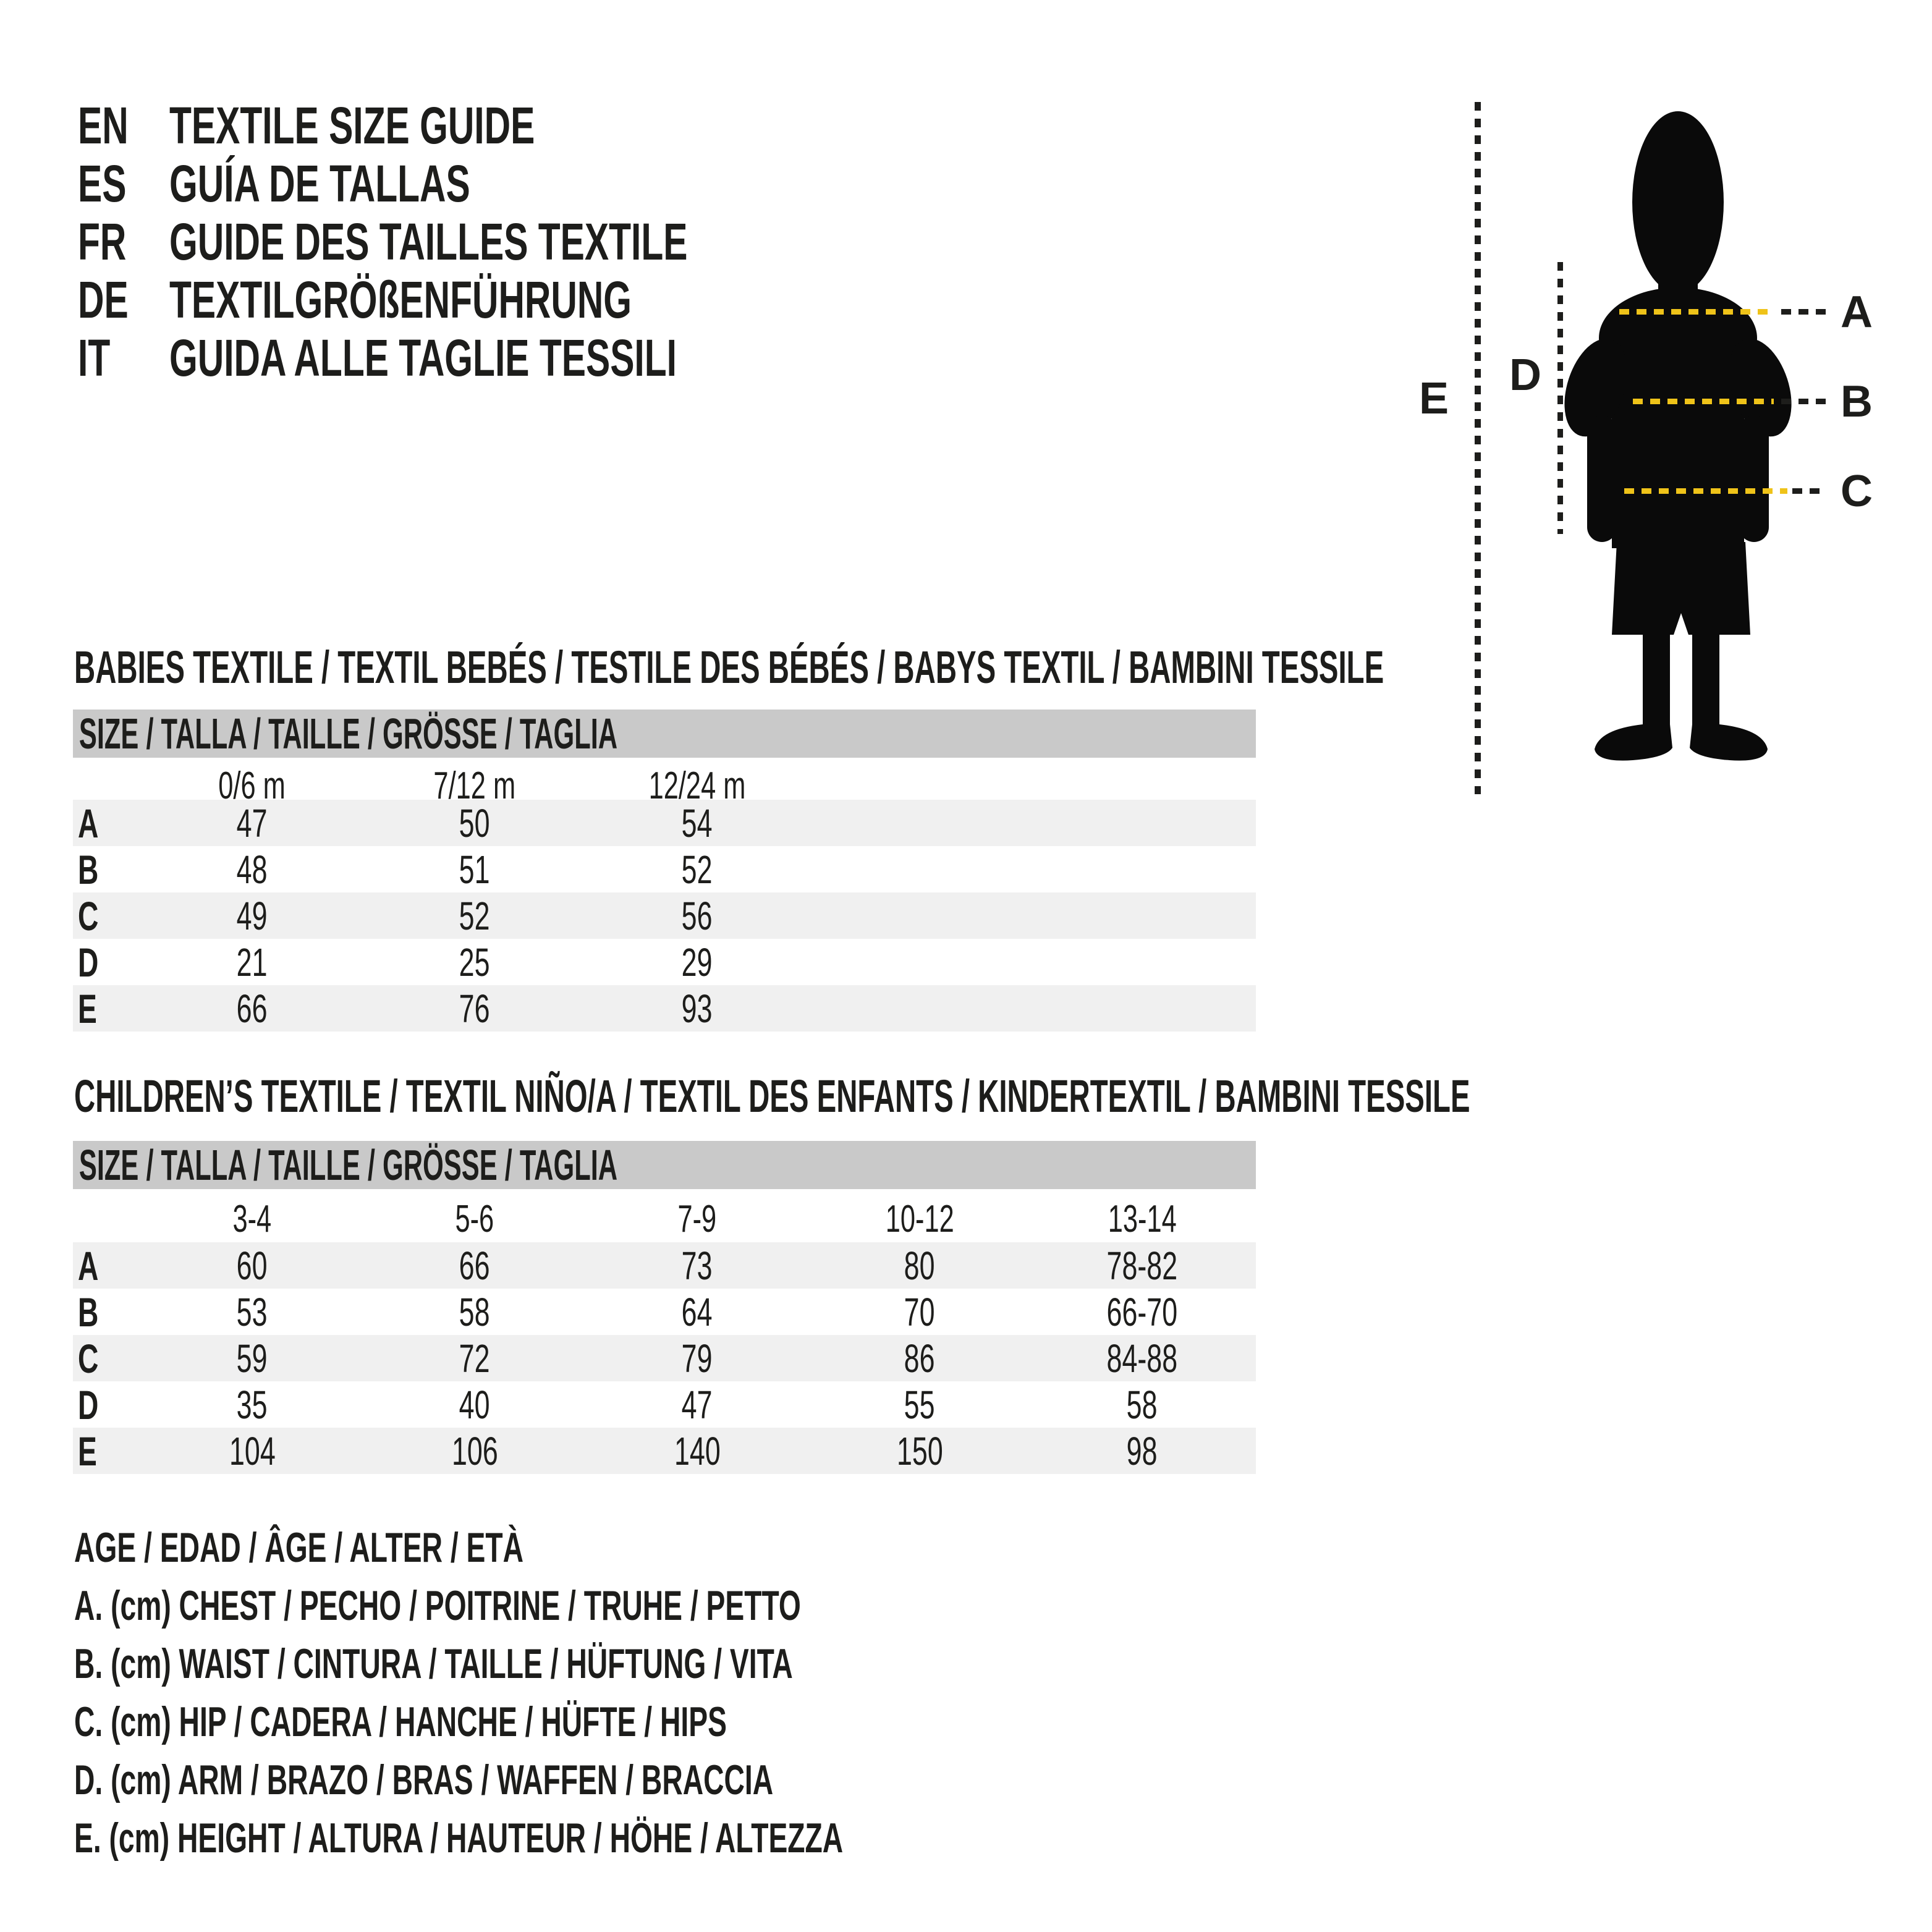 Image resolution: width=1932 pixels, height=1932 pixels. I want to click on cell: 53, so click(252, 1312).